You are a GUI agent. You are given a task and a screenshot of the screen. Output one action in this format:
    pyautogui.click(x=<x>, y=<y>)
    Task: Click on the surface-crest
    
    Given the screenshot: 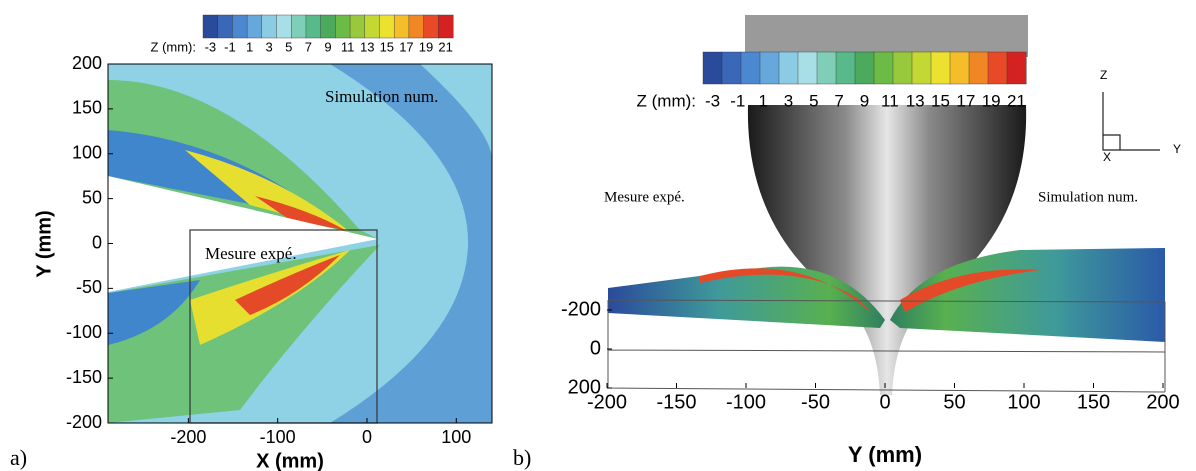 What is the action you would take?
    pyautogui.click(x=785, y=290)
    